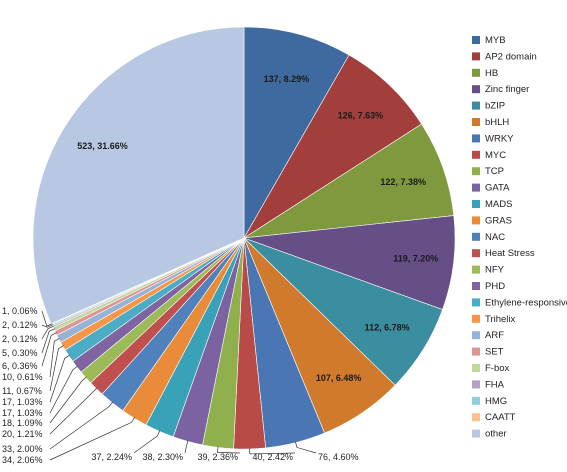 The width and height of the screenshot is (567, 472). What do you see at coordinates (47, 326) in the screenshot?
I see `leader-line-hmg` at bounding box center [47, 326].